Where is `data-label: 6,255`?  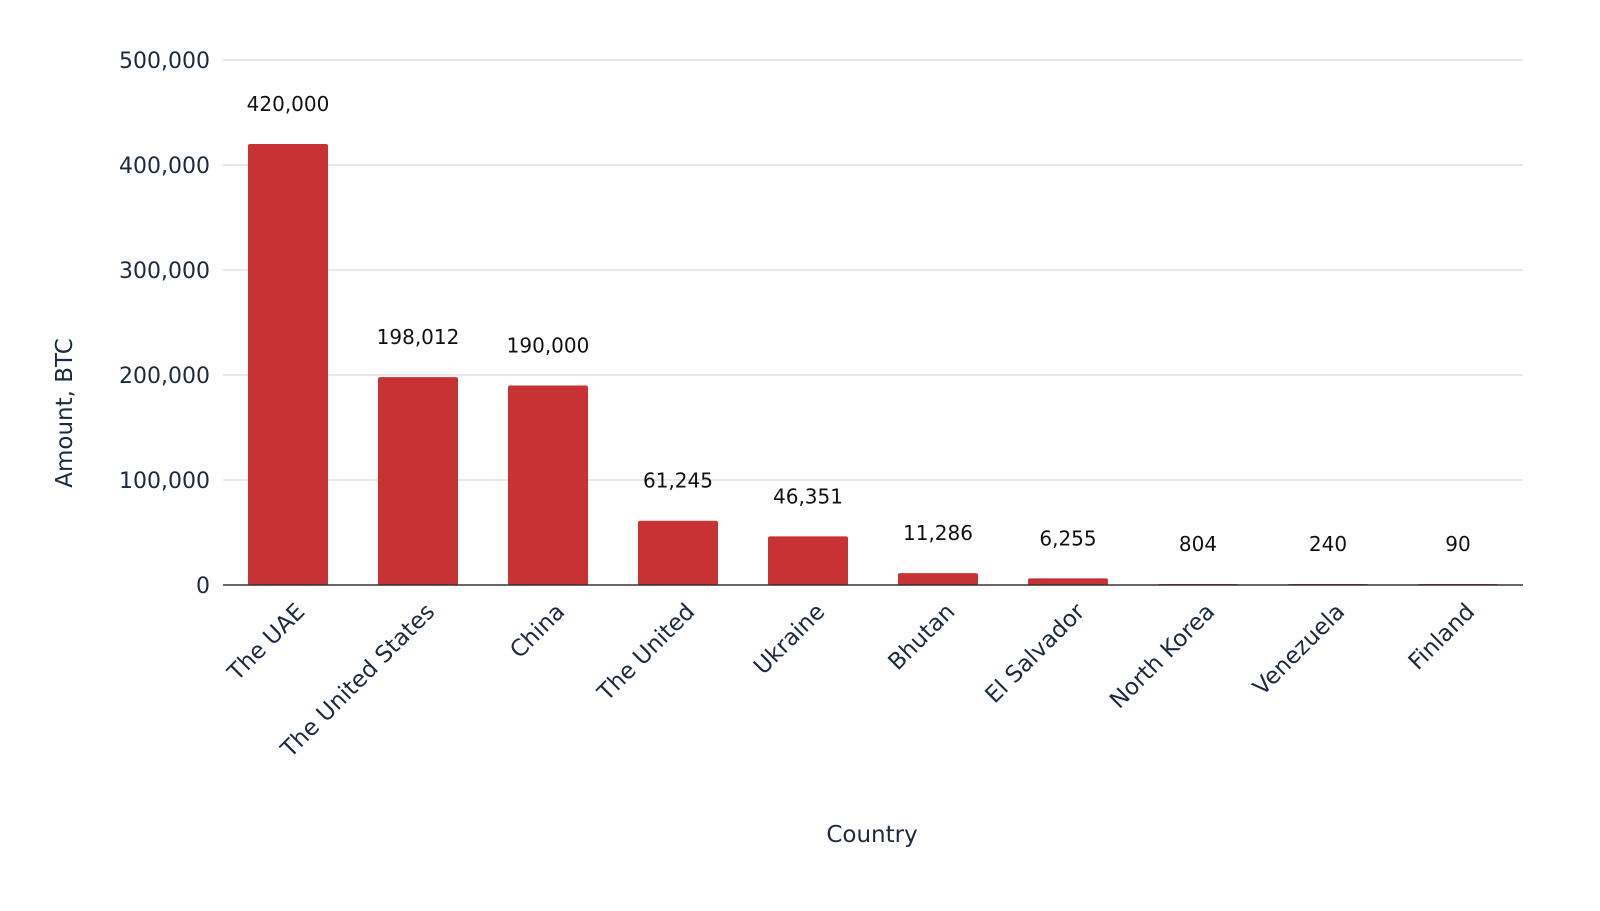
data-label: 6,255 is located at coordinates (1067, 538).